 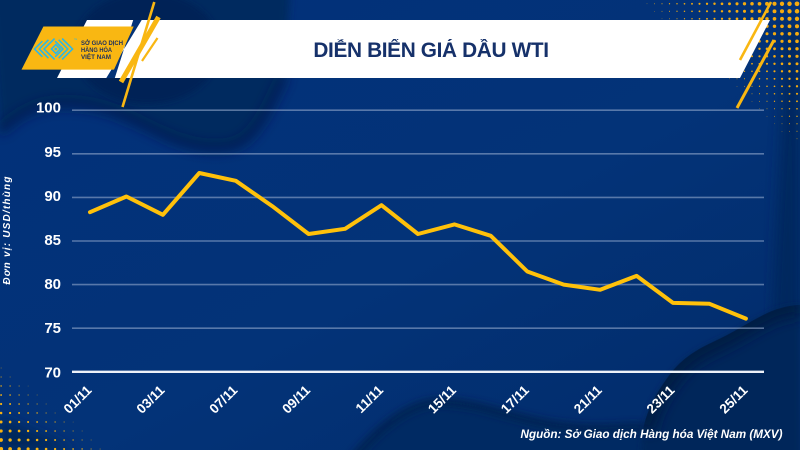 What do you see at coordinates (52, 328) in the screenshot?
I see `svg-text: 75` at bounding box center [52, 328].